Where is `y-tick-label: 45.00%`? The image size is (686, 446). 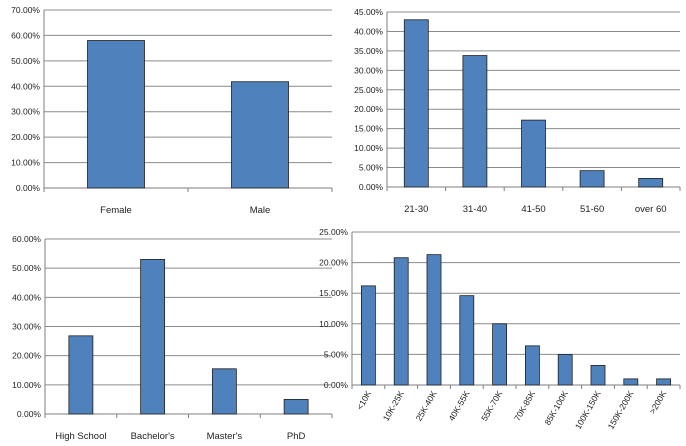 y-tick-label: 45.00% is located at coordinates (368, 12).